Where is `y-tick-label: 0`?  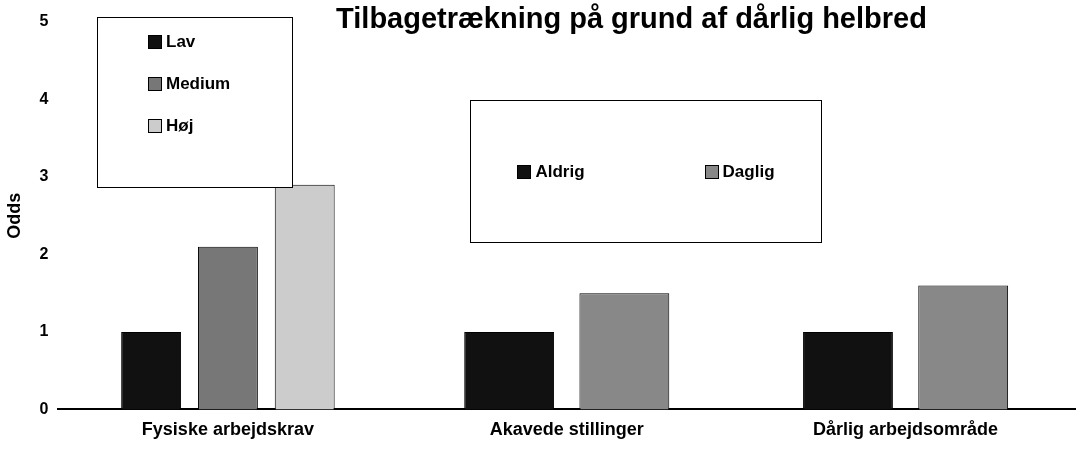 y-tick-label: 0 is located at coordinates (44, 408).